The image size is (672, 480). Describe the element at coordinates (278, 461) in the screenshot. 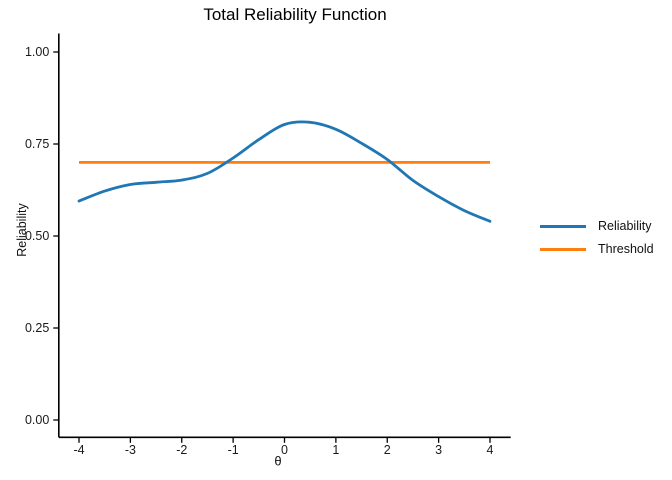

I see `x-axis-title: θ` at that location.